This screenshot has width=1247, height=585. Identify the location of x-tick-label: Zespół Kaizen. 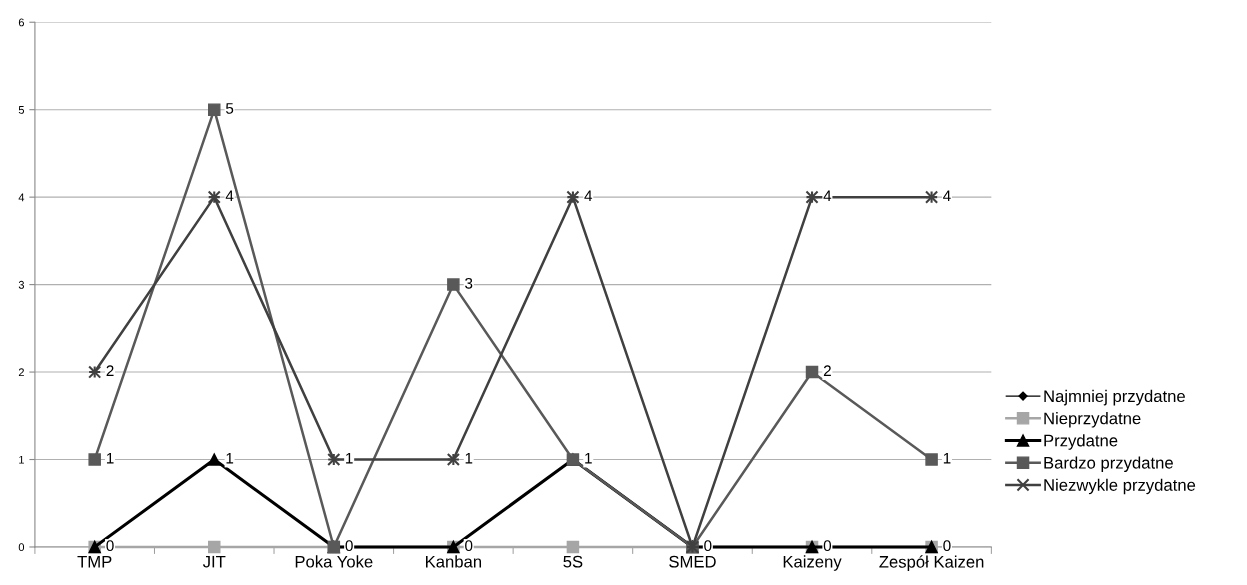
(931, 563).